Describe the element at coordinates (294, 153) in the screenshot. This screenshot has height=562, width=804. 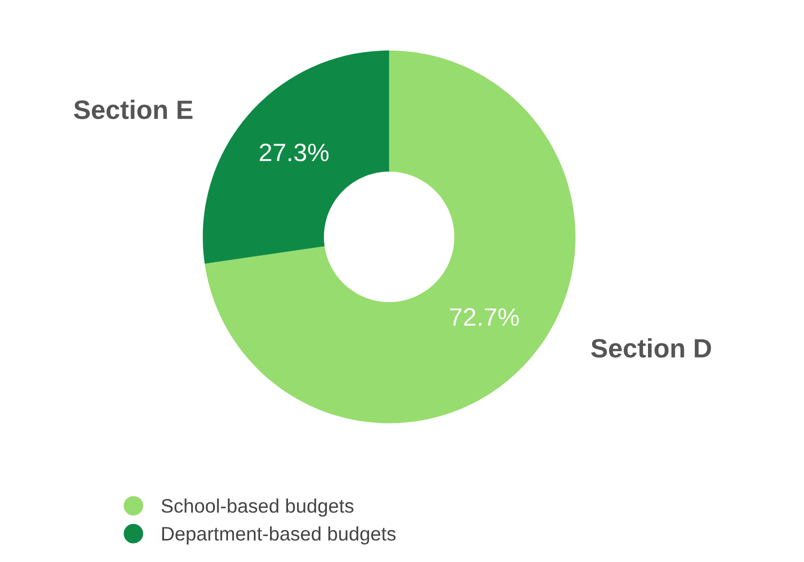
I see `data-label: 27.3%` at that location.